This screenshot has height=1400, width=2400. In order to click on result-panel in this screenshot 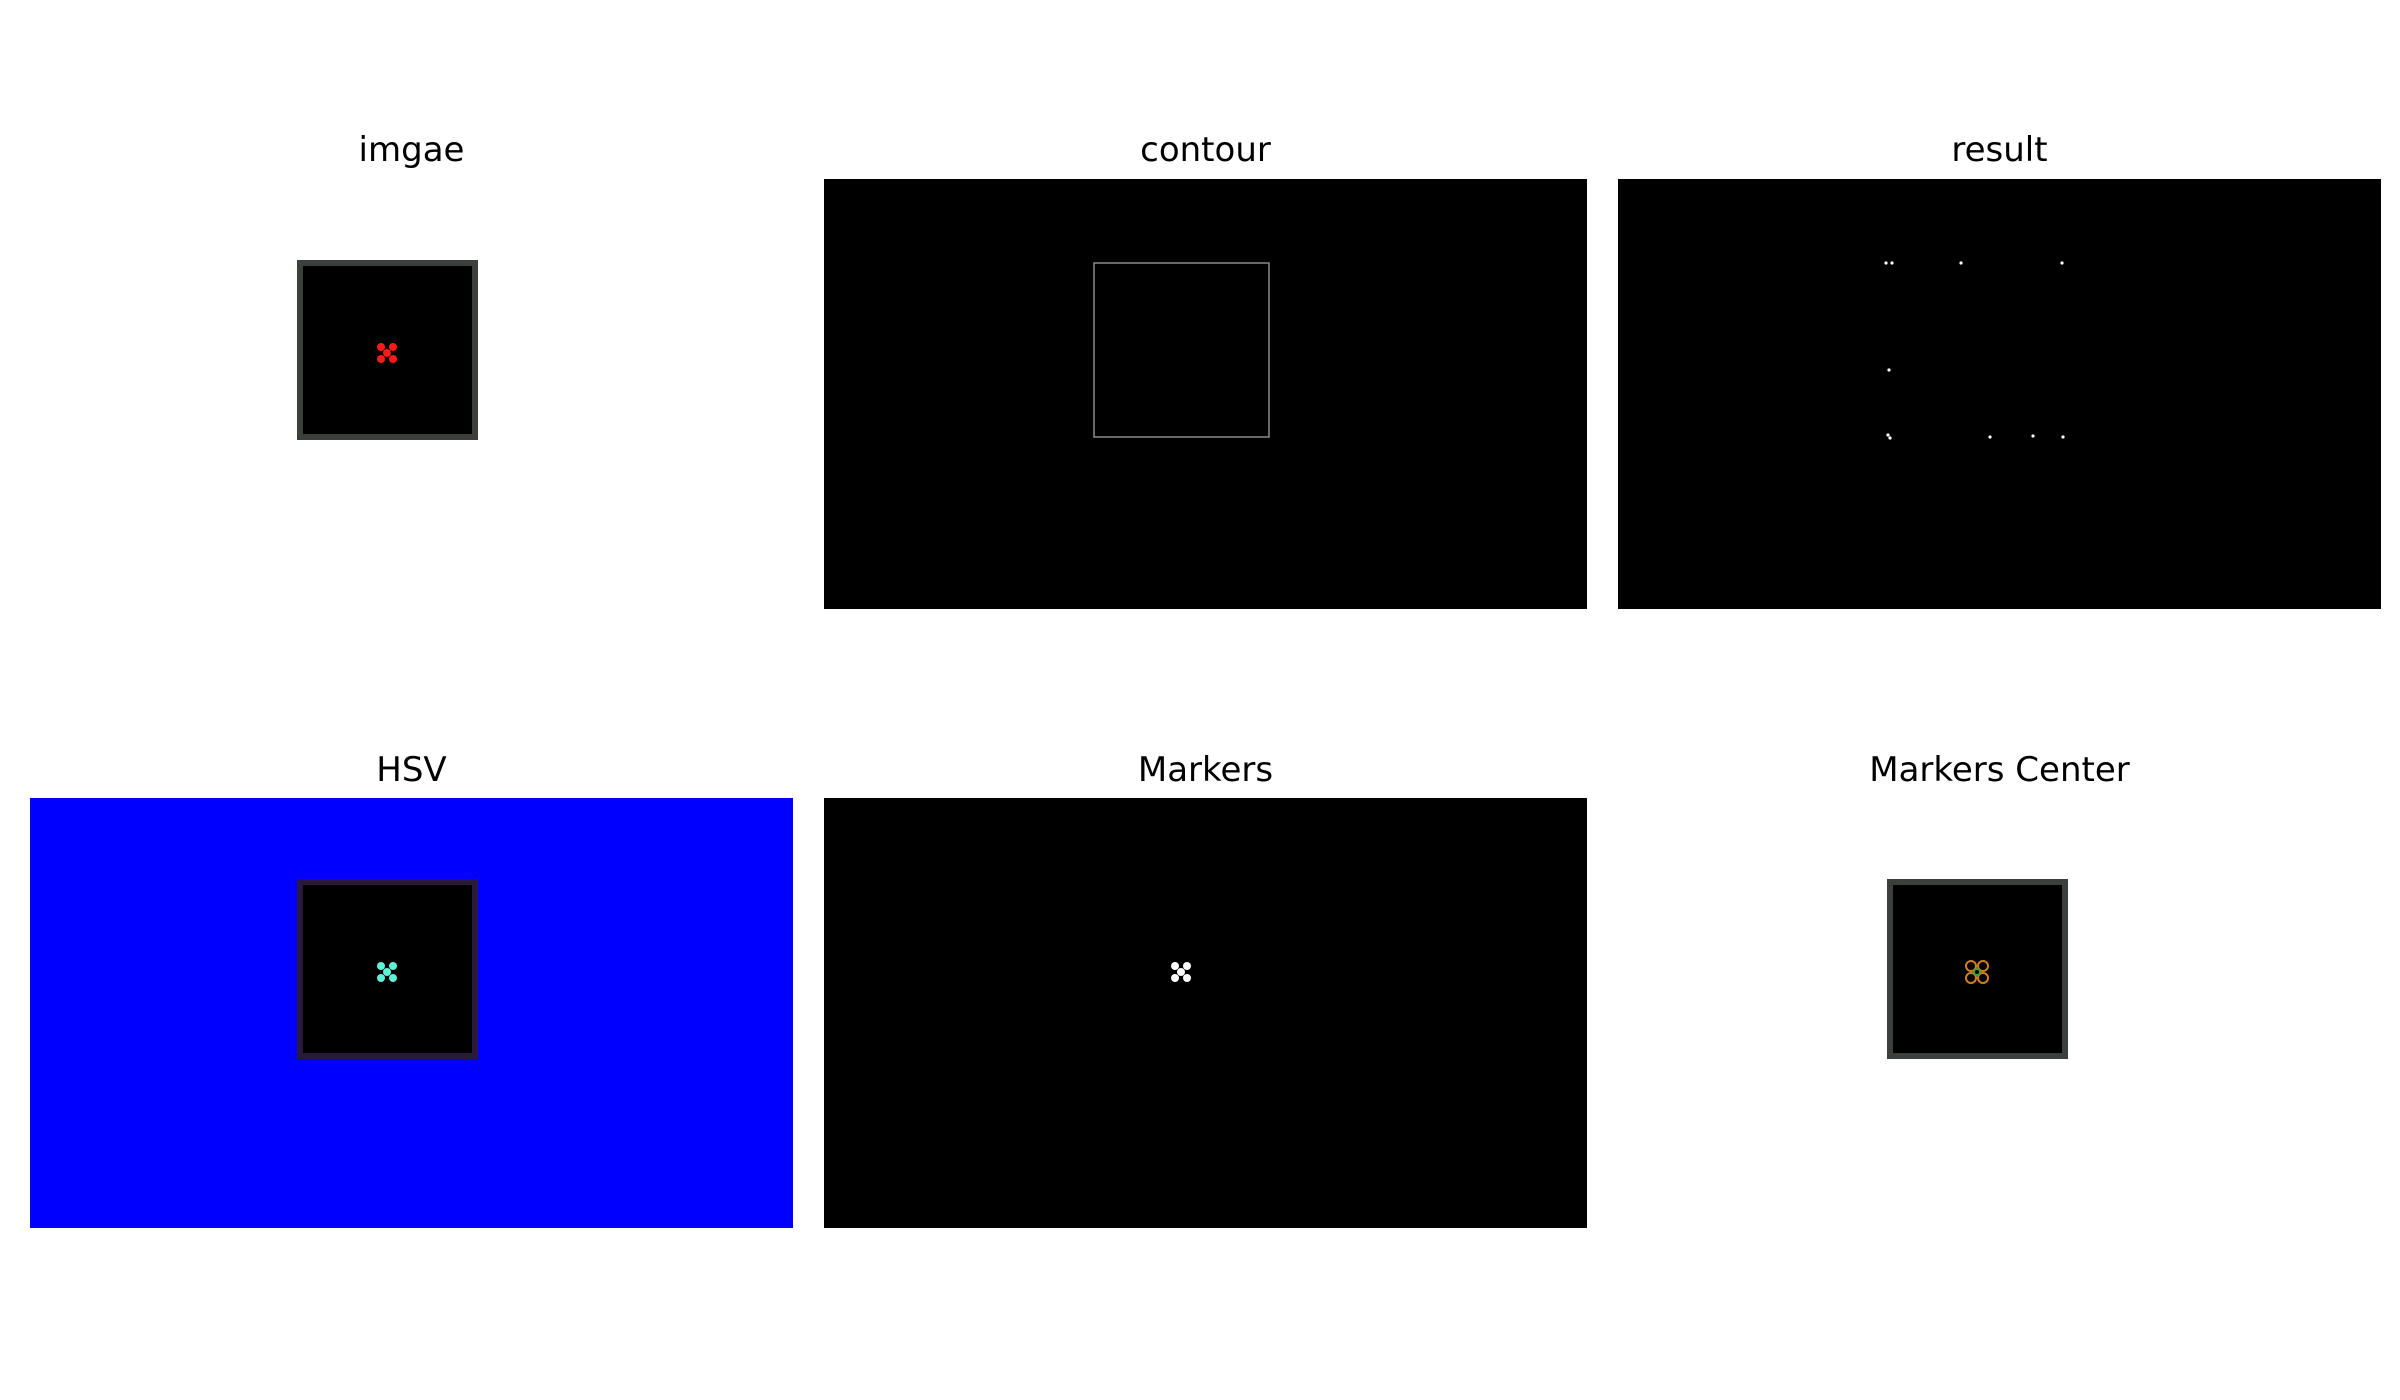, I will do `click(1999, 394)`.